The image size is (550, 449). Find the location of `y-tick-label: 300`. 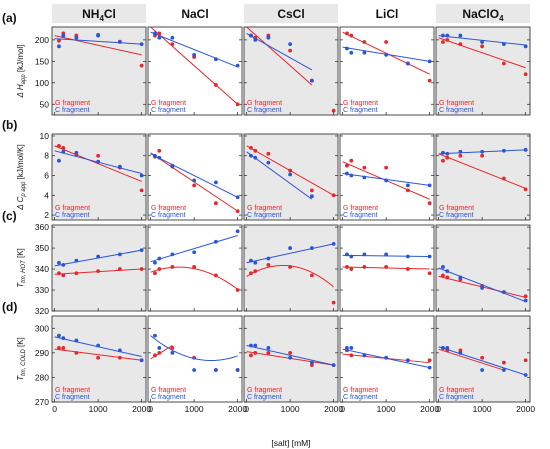

y-tick-label: 300 is located at coordinates (42, 328).